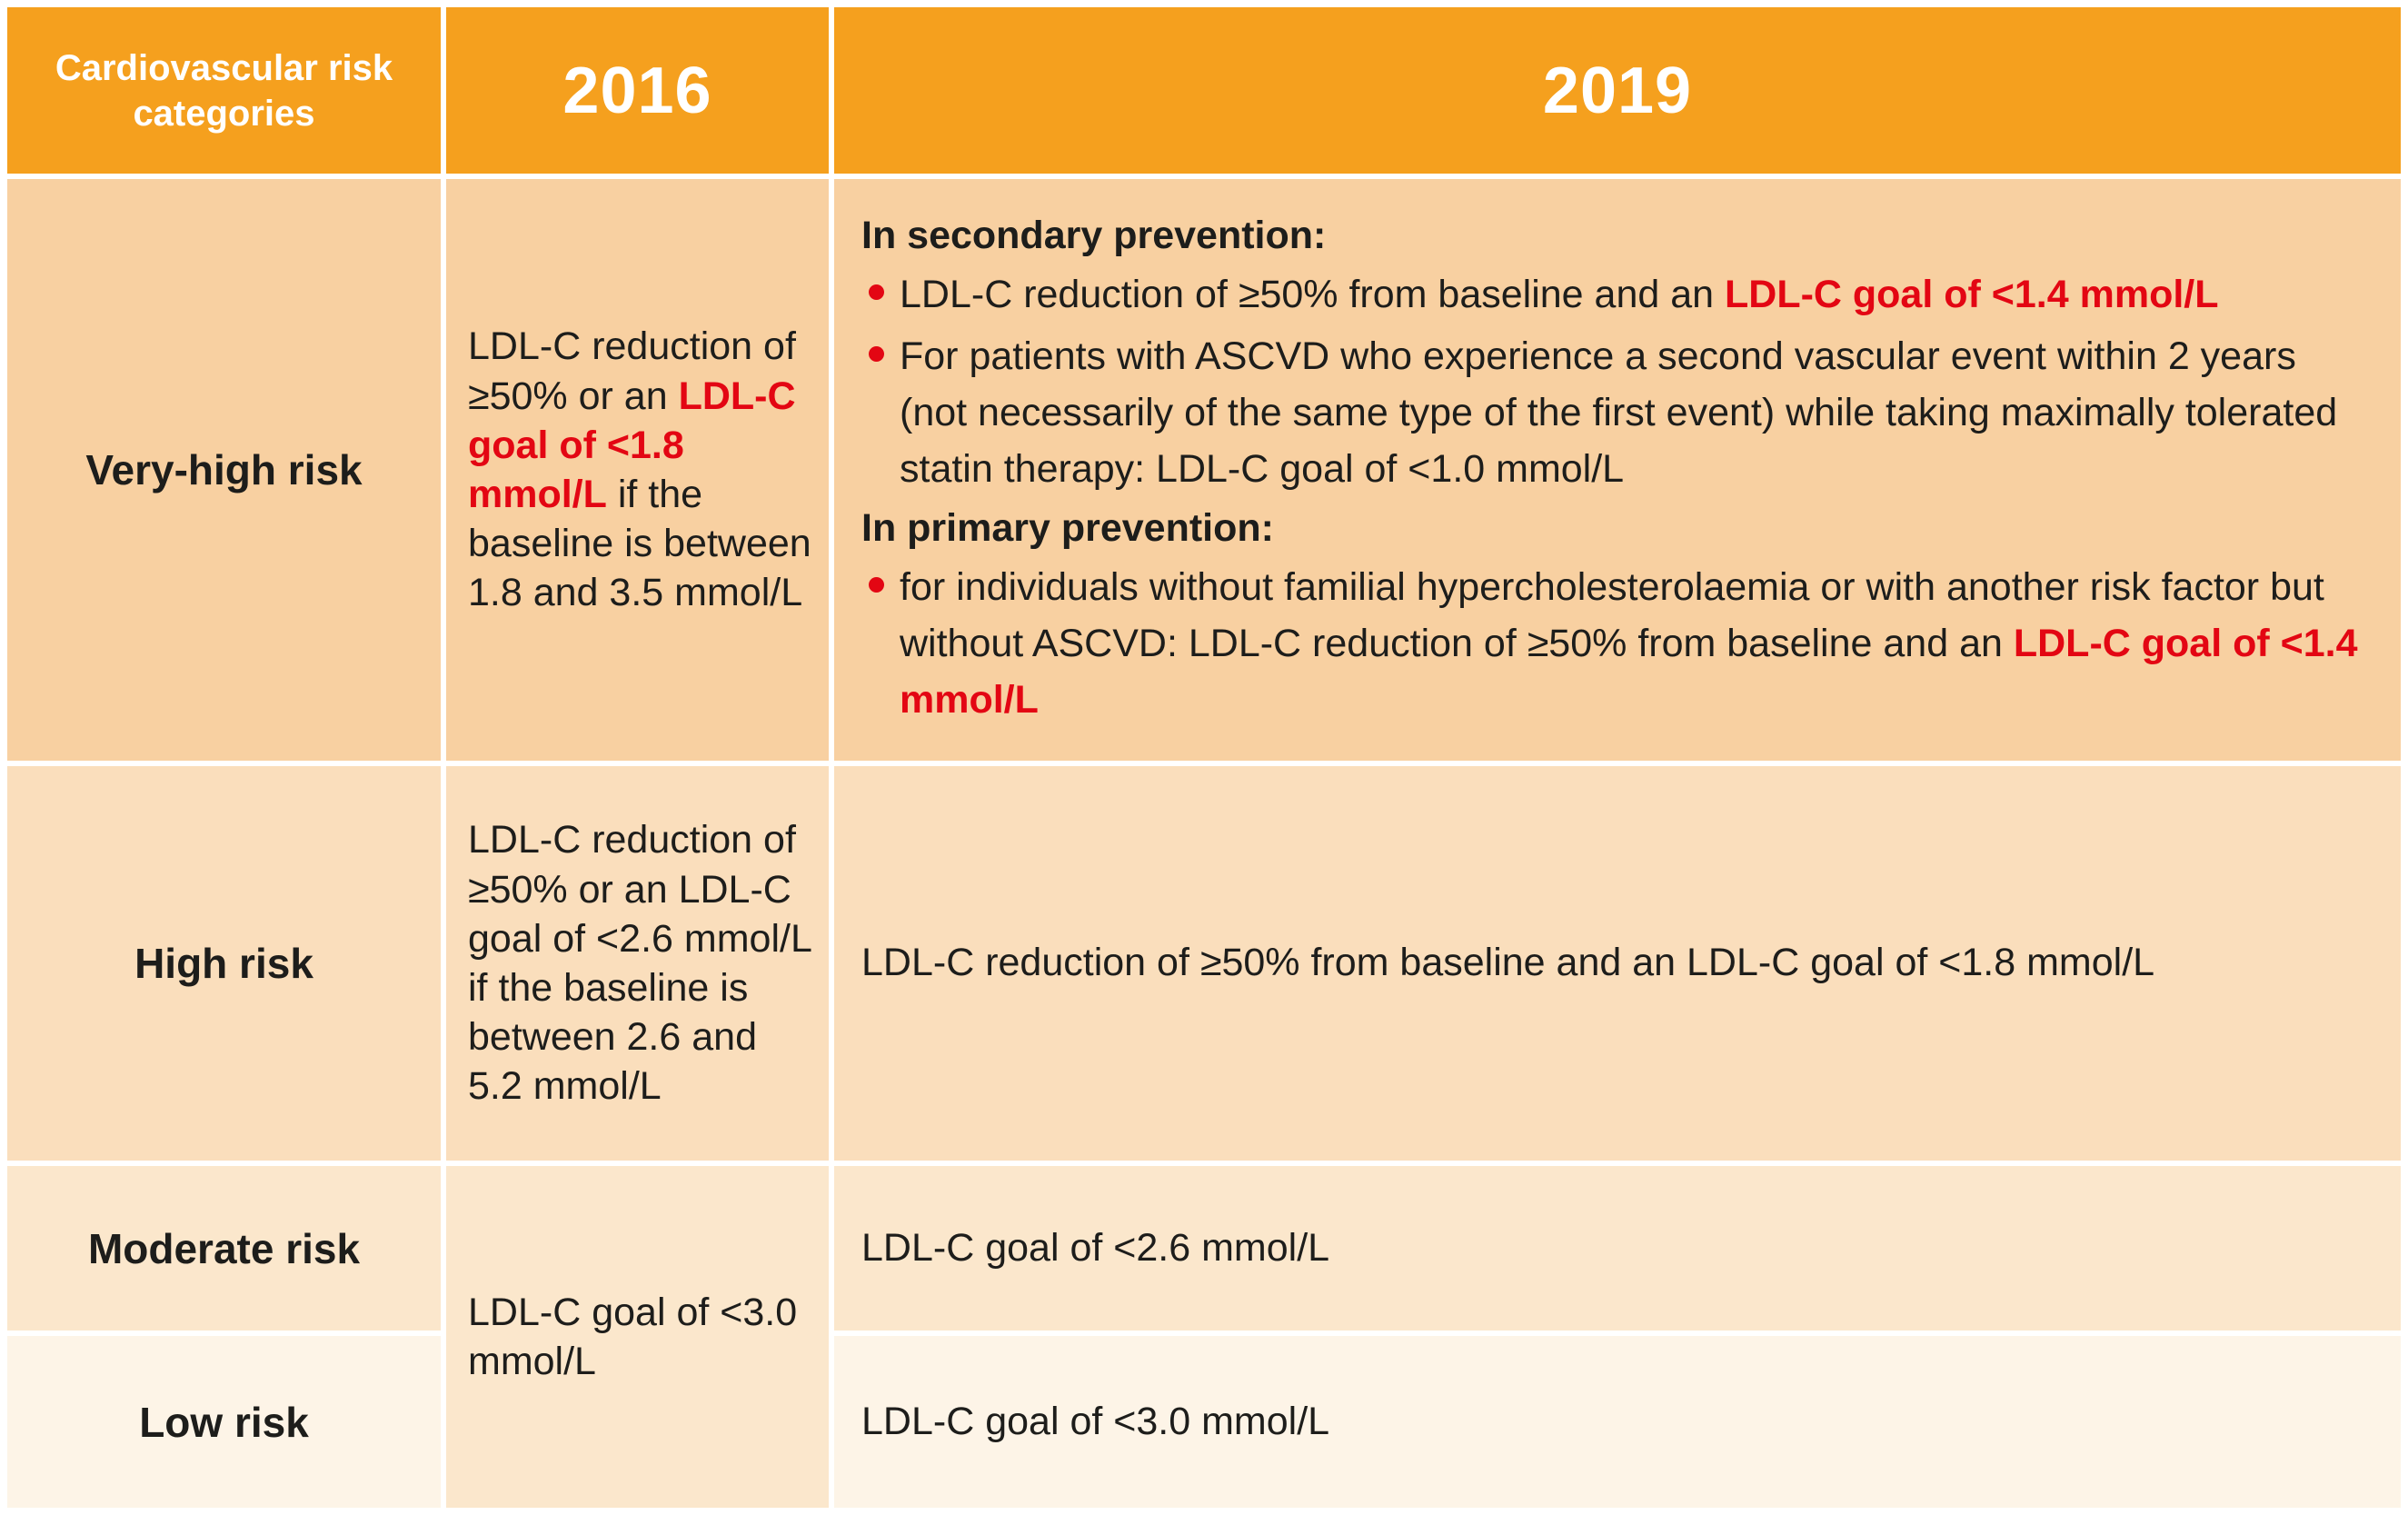 The image size is (2408, 1515). I want to click on bullet1-goal-highlight: LDL-C goal of <1.4 mmol/L, so click(1972, 295).